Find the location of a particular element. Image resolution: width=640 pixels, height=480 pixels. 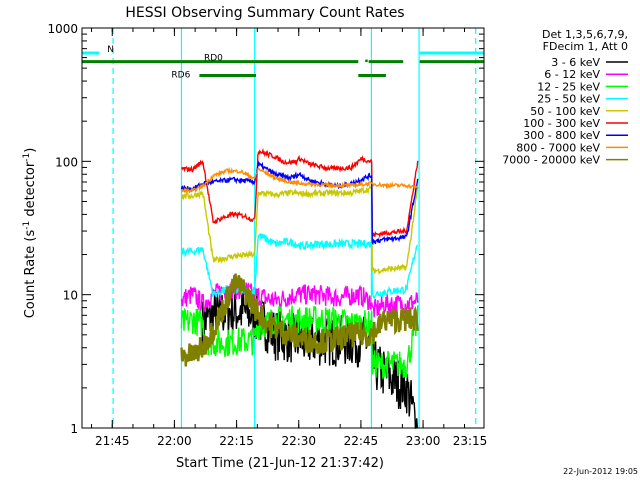

x-tick-label-2: 22:15 is located at coordinates (236, 441).